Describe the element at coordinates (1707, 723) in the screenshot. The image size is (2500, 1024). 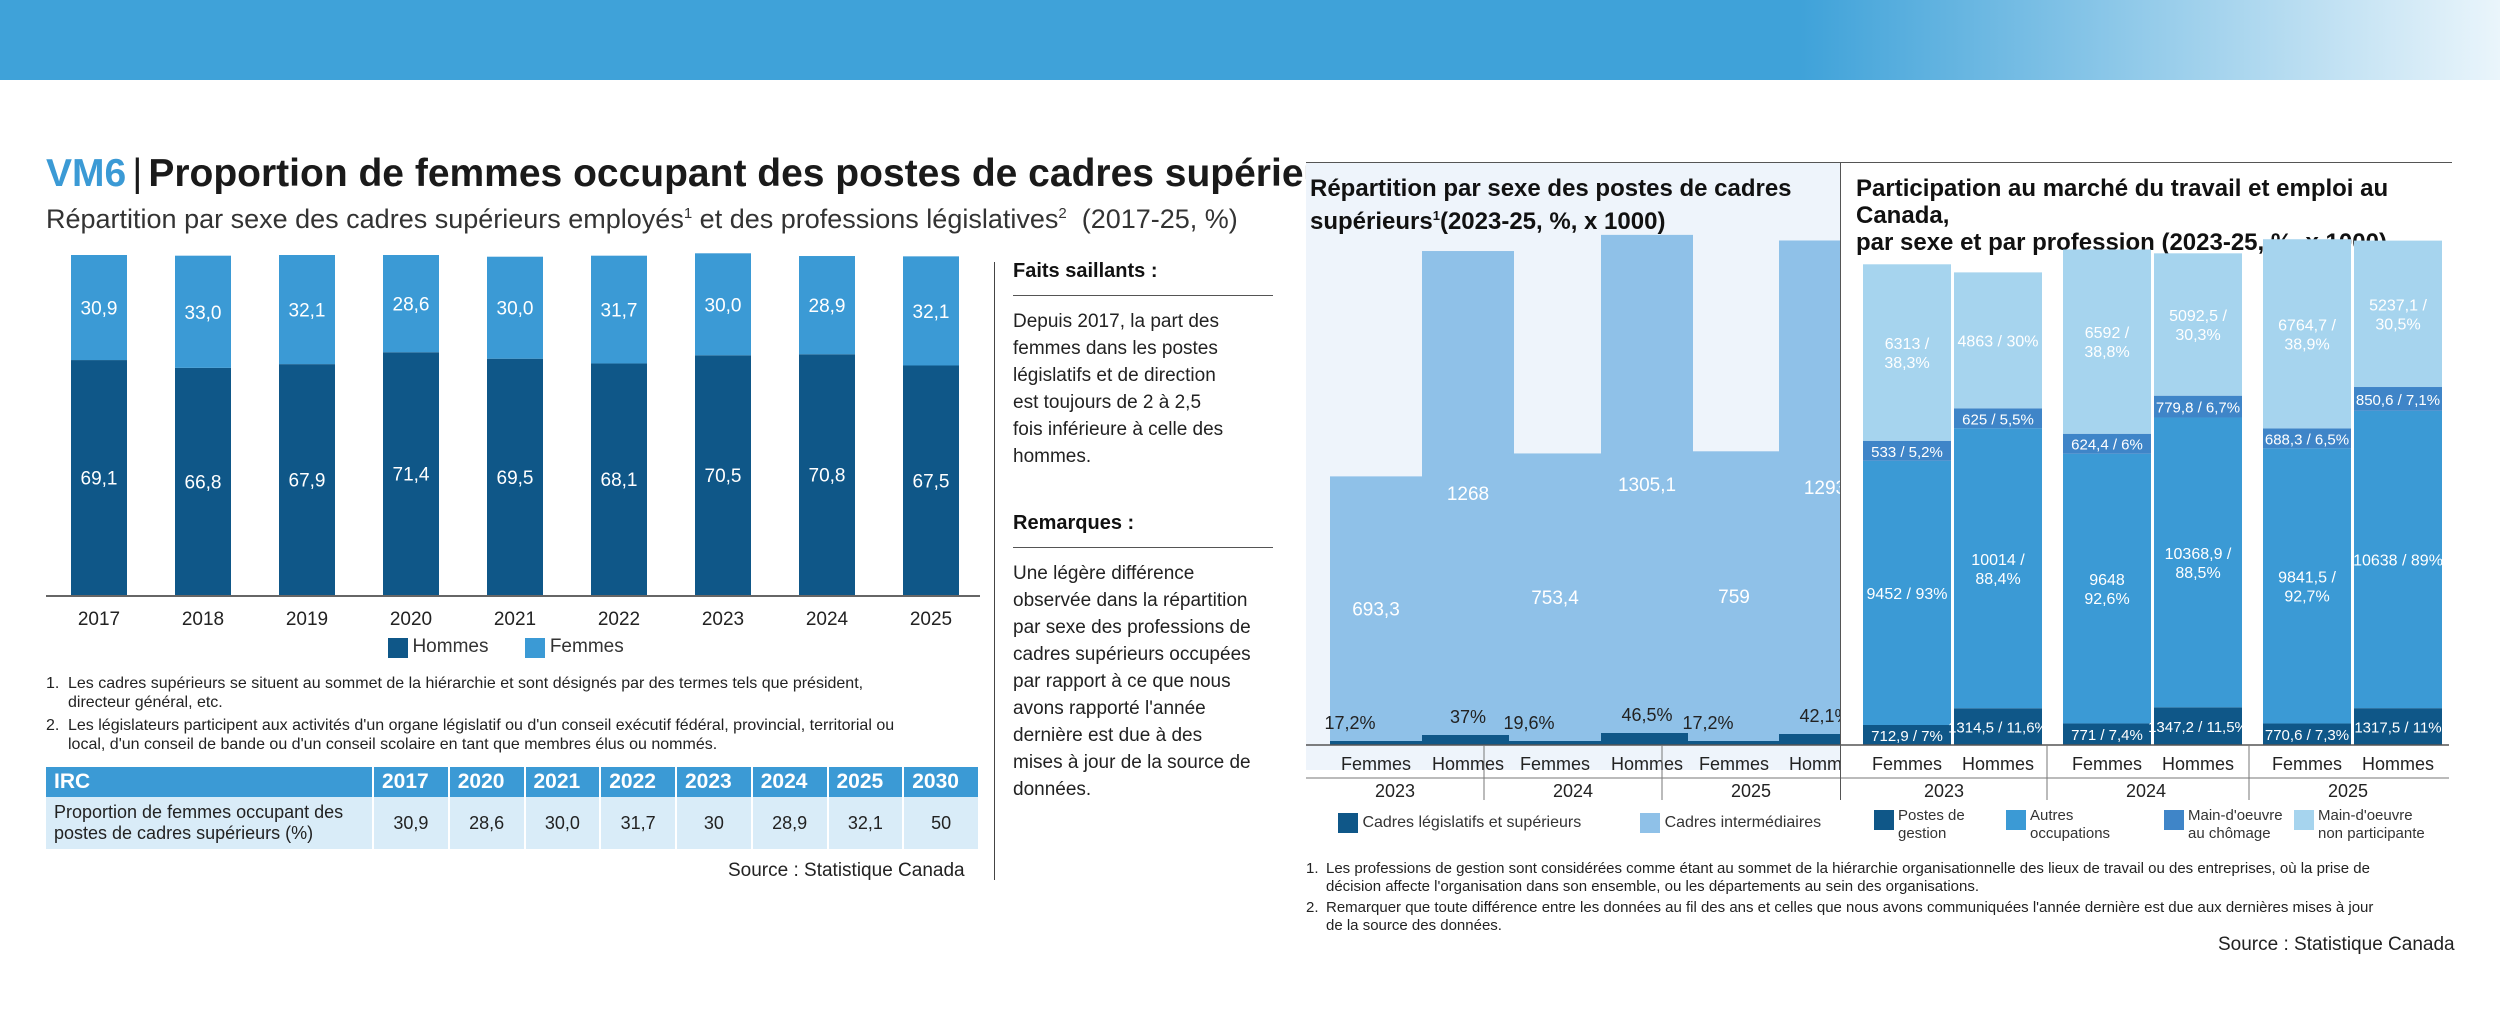
I see `value-label-cadres-legislatifs: 17,2%` at that location.